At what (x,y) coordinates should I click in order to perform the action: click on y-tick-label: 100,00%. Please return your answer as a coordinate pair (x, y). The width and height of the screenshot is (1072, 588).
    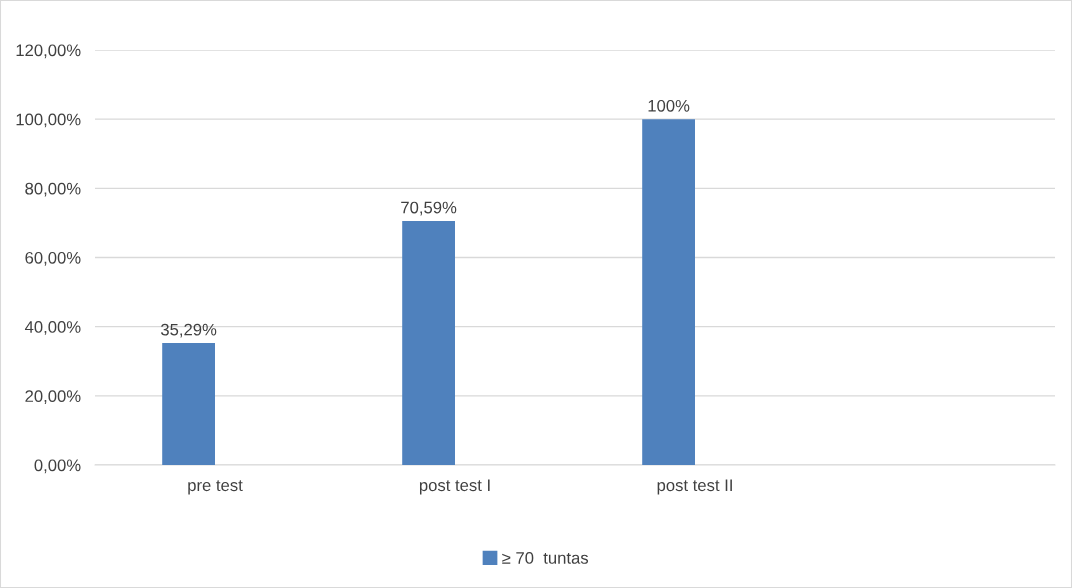
    Looking at the image, I should click on (48, 120).